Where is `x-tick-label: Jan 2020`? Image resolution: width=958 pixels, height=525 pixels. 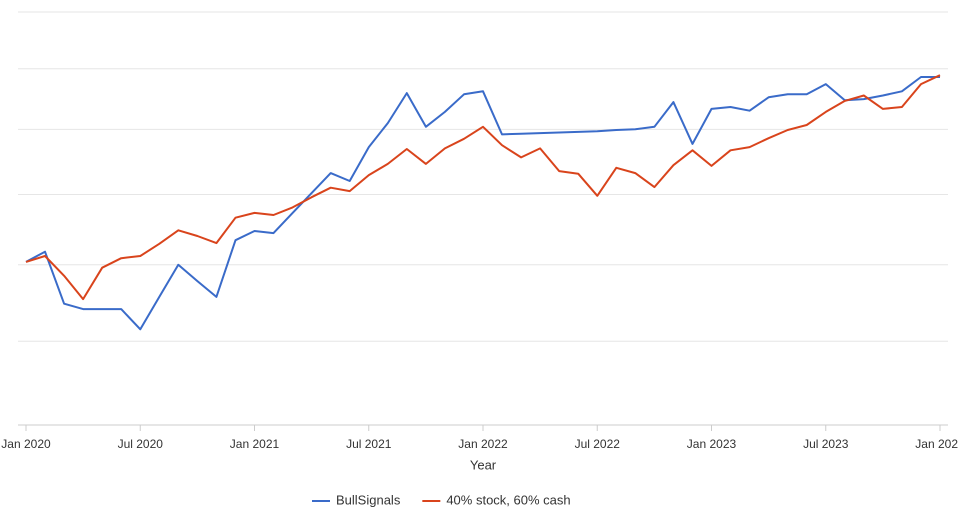
x-tick-label: Jan 2020 is located at coordinates (26, 444).